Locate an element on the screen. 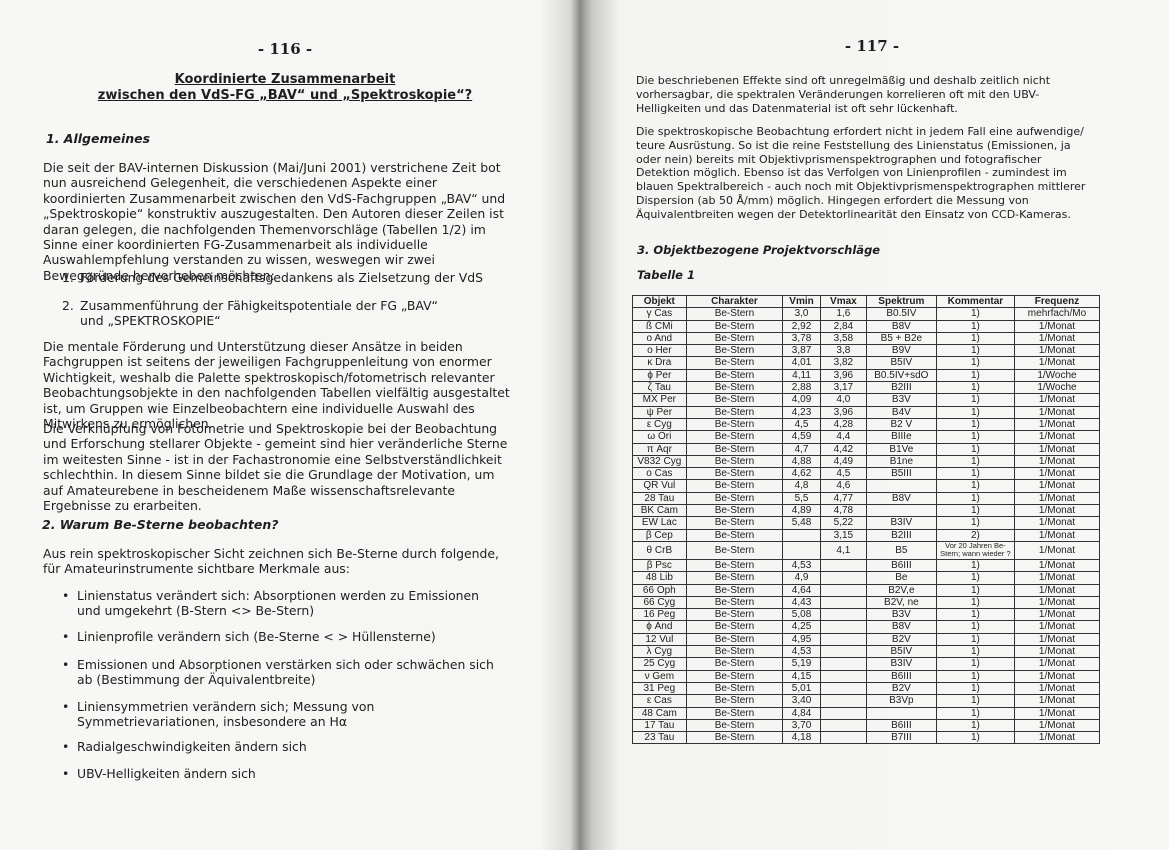 This screenshot has width=1169, height=850. table-row: o Cas Be-Stern 4,62 4,5 B5III 1) 1/Monat is located at coordinates (866, 474).